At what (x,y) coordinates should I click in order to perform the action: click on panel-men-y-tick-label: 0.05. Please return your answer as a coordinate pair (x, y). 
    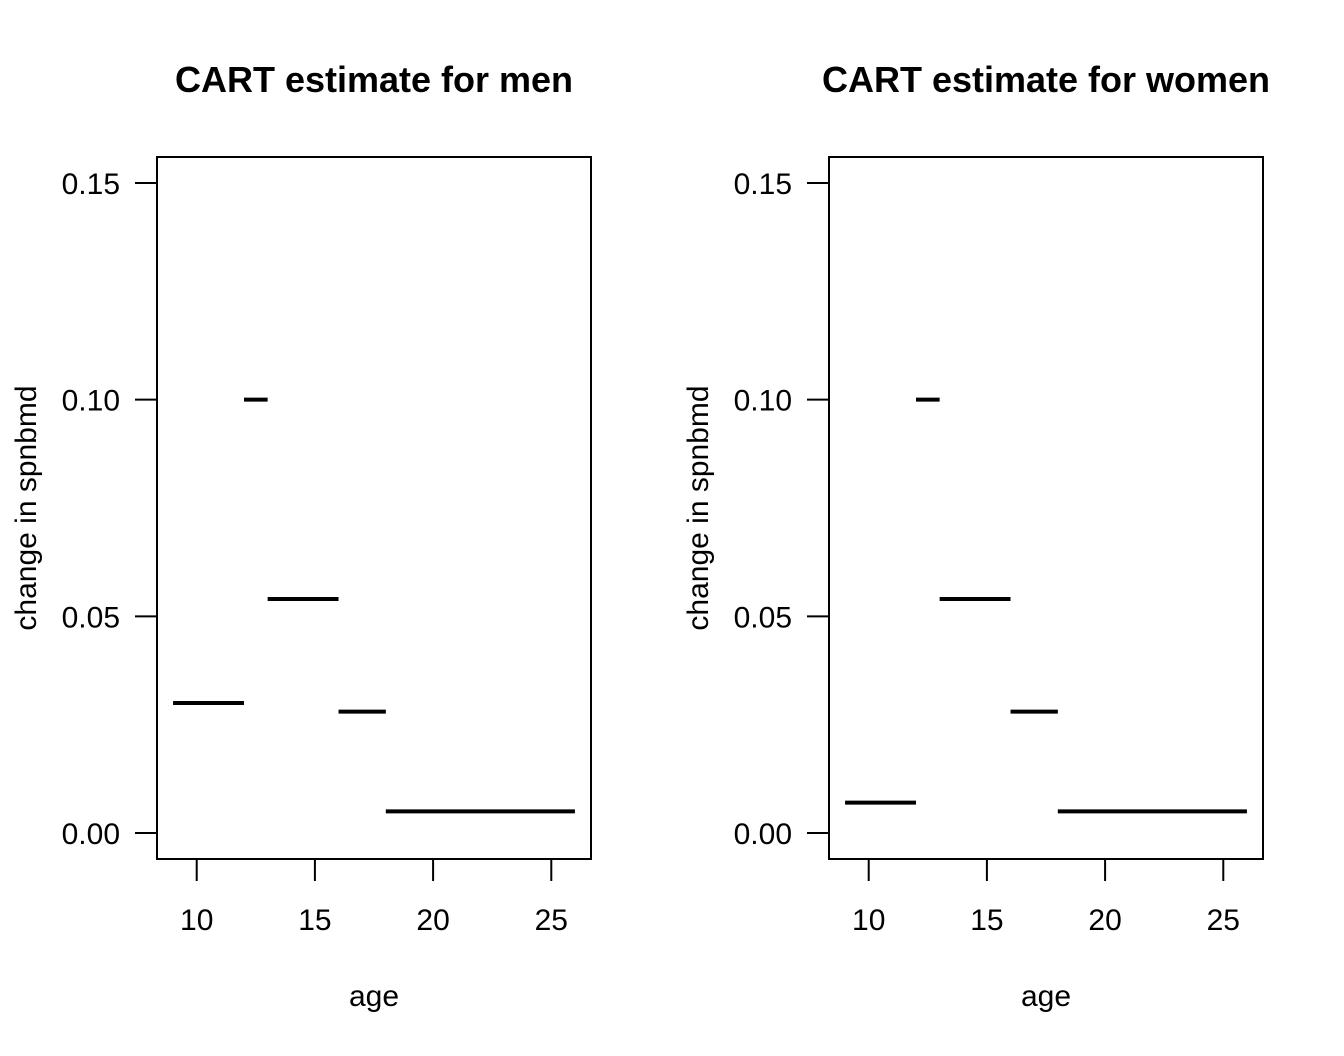
    Looking at the image, I should click on (91, 617).